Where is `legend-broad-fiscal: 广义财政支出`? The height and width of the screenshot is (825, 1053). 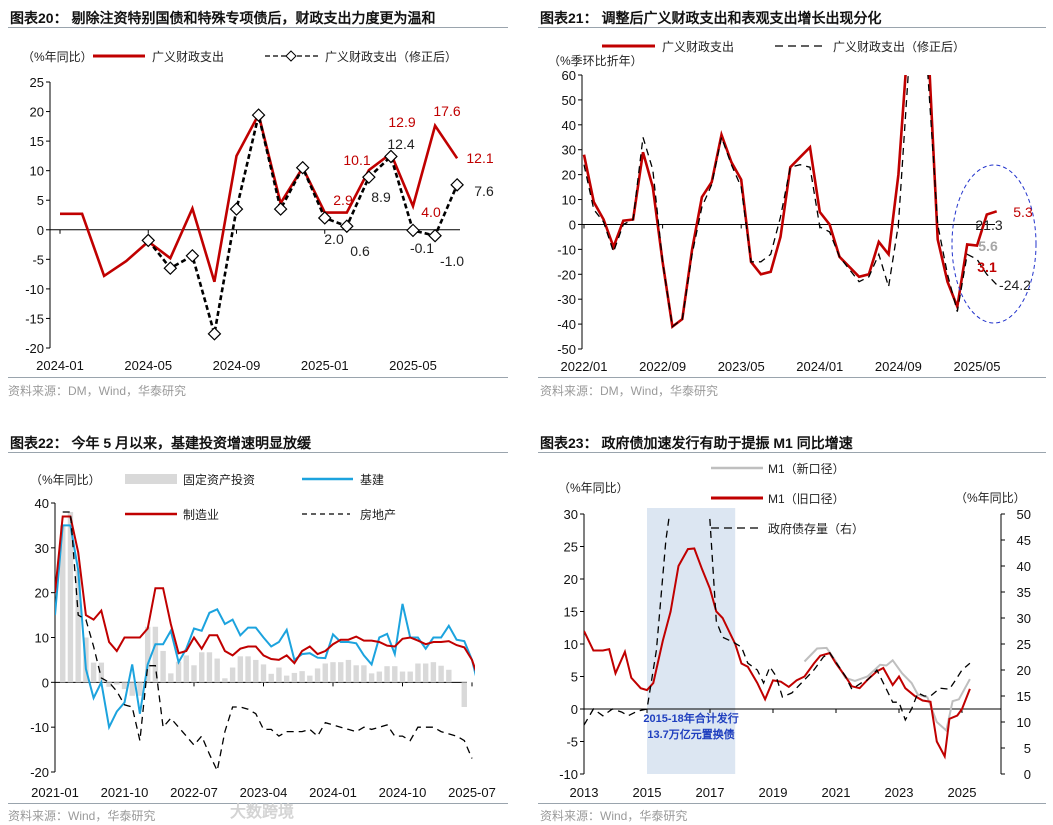
legend-broad-fiscal: 广义财政支出 is located at coordinates (698, 47).